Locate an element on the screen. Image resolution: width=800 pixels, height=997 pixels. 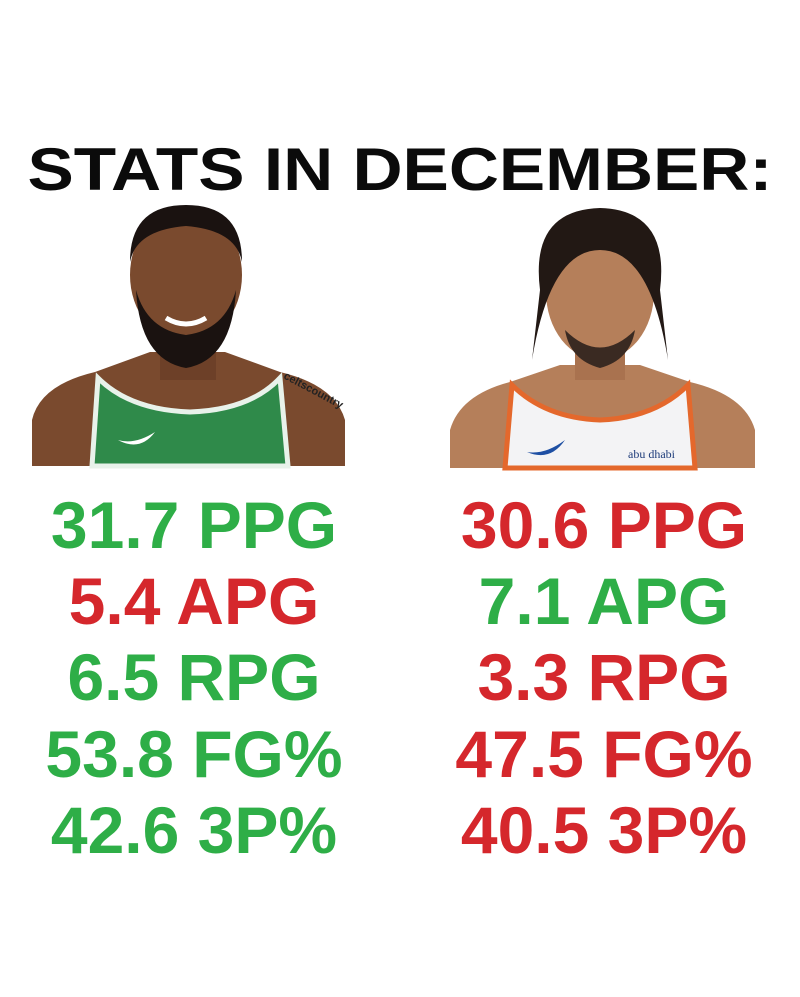
stat-line: 47.5 FG% is located at coordinates (603, 754).